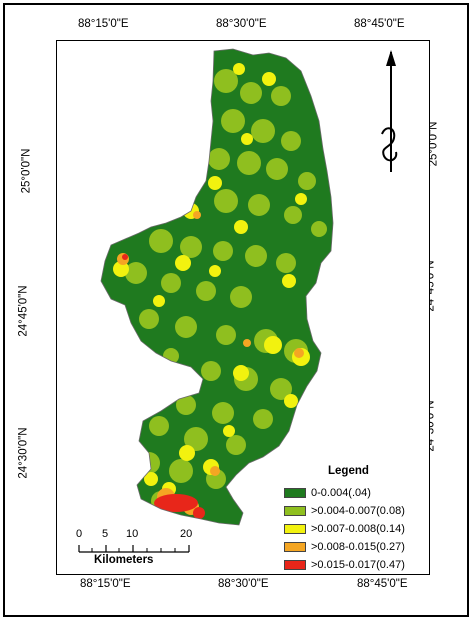 The height and width of the screenshot is (622, 474). Describe the element at coordinates (358, 565) in the screenshot. I see `legend-label: >0.015-0.017(0.47)` at that location.